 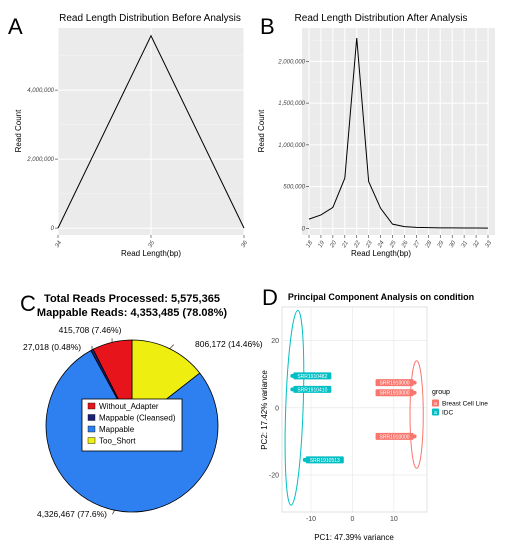 I want to click on chart-c-subtitle: Mappable Reads: 4,353,485 (78.08%), so click(x=132, y=313).